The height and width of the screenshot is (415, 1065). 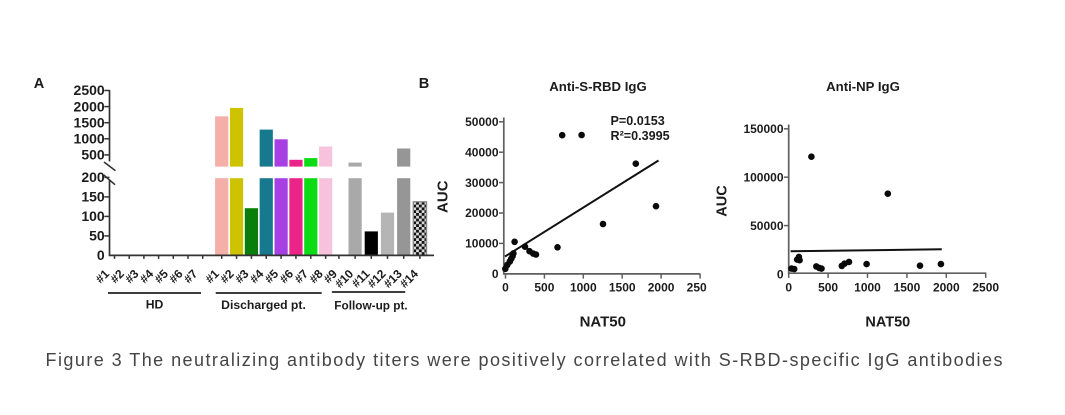 What do you see at coordinates (482, 213) in the screenshot?
I see `svg-text: 20000` at bounding box center [482, 213].